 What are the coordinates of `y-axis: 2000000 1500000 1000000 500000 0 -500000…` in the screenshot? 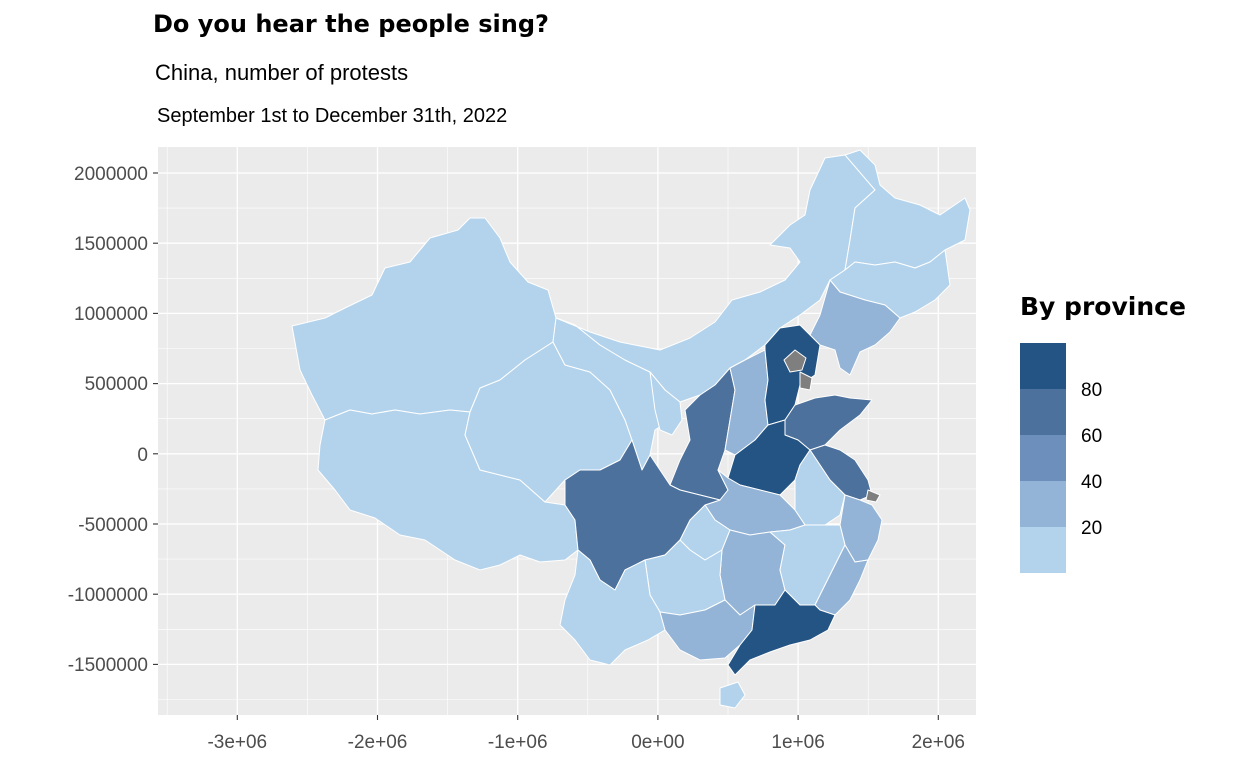 It's located at (113, 420).